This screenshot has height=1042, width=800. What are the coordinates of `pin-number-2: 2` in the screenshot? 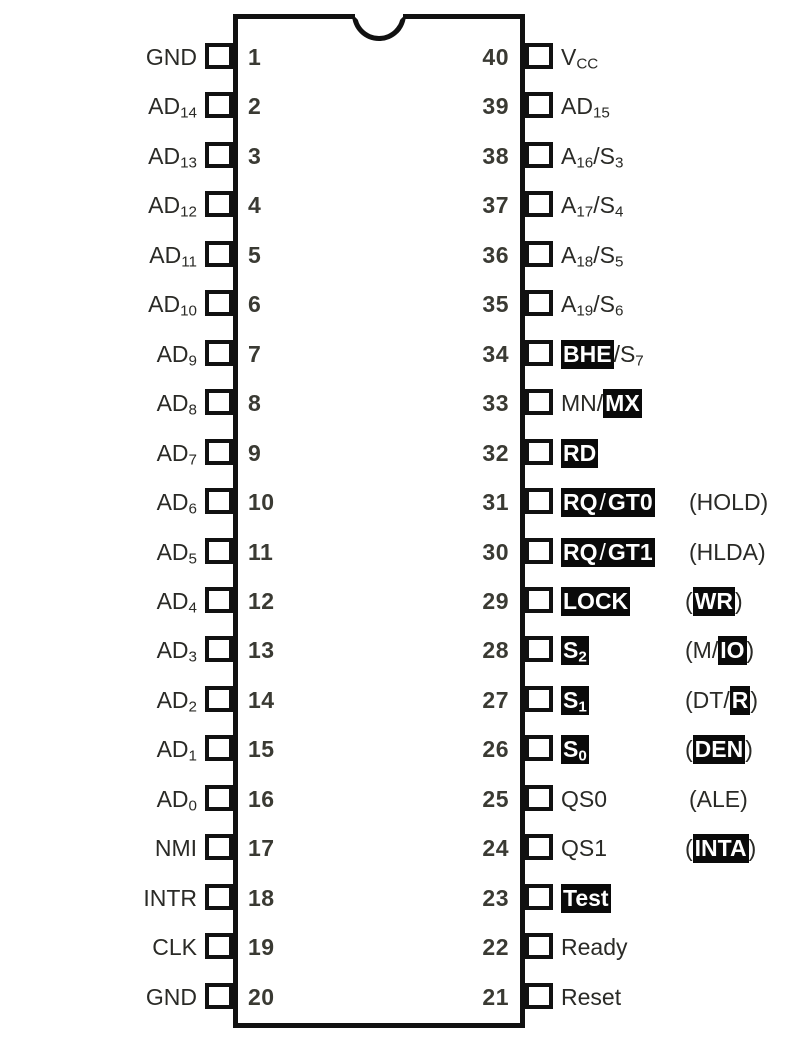 It's located at (255, 106).